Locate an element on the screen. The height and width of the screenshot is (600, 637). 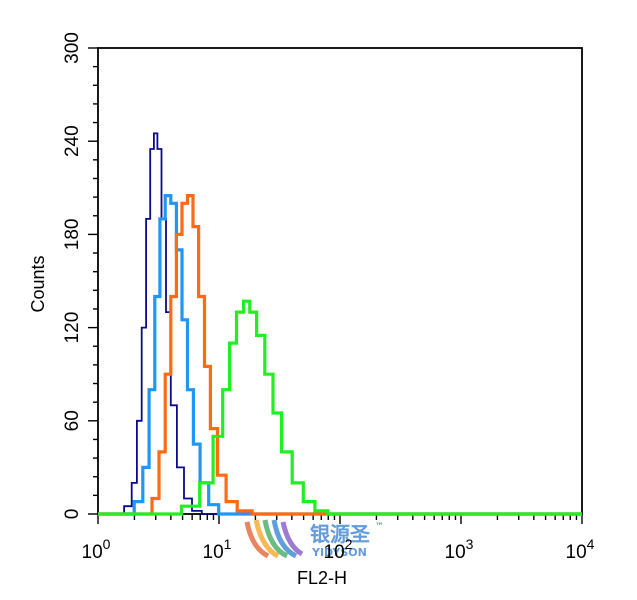
x-tick-label: 10⁴ is located at coordinates (580, 549).